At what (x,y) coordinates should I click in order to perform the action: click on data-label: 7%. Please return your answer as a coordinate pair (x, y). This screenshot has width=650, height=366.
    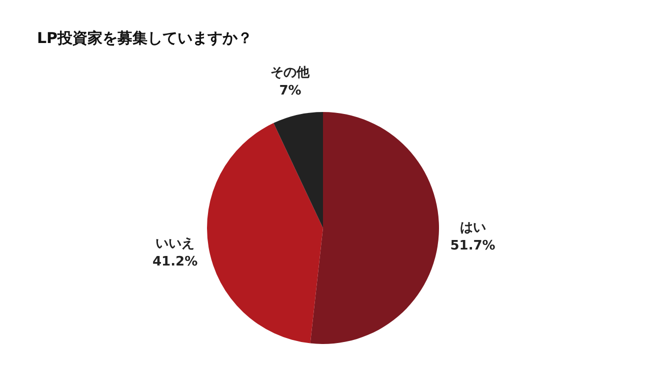
    Looking at the image, I should click on (290, 91).